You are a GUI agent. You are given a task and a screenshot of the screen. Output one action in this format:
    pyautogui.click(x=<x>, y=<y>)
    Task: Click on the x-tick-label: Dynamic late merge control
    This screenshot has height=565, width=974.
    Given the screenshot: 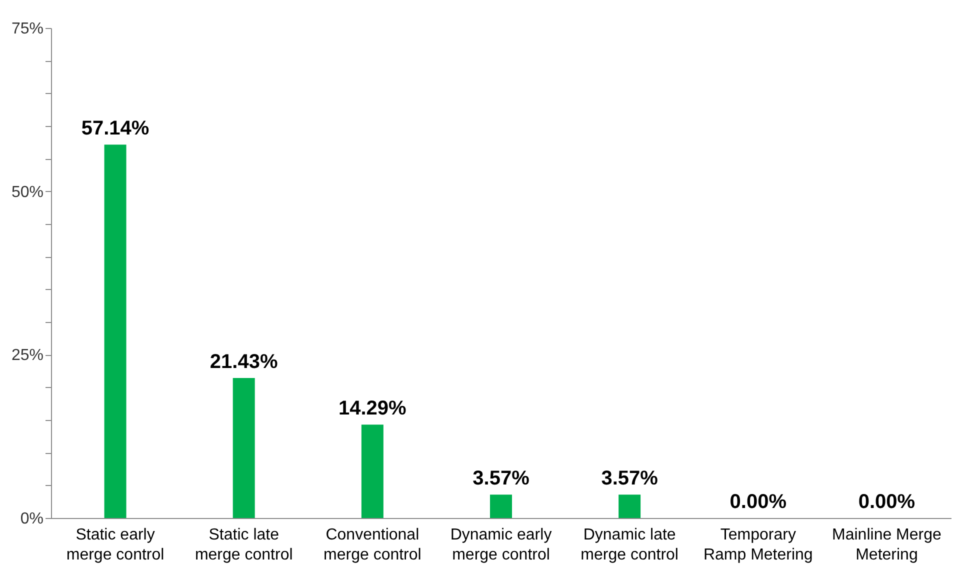 What is the action you would take?
    pyautogui.click(x=629, y=545)
    